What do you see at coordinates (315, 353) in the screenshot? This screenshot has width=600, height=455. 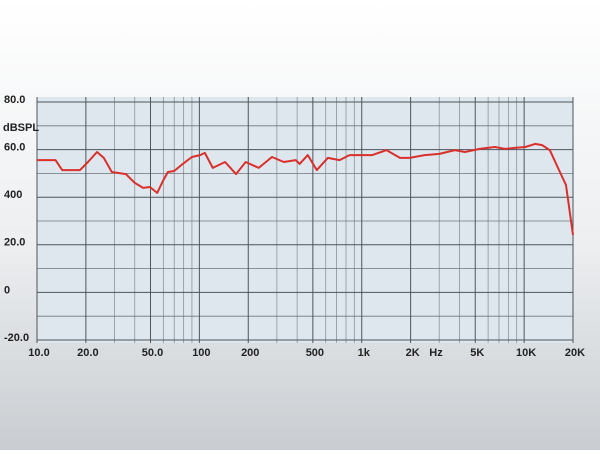 I see `x-tick-label: 500` at bounding box center [315, 353].